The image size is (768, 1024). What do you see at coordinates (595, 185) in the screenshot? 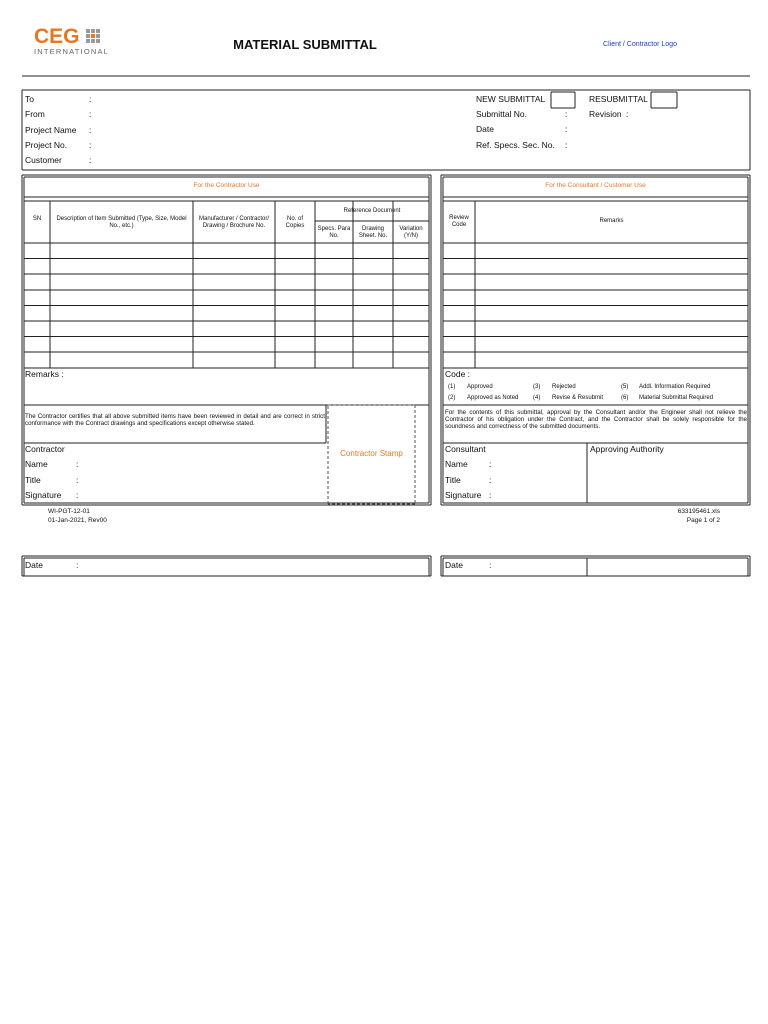
I see `table-heading: For the Consultant / Customer Use` at bounding box center [595, 185].